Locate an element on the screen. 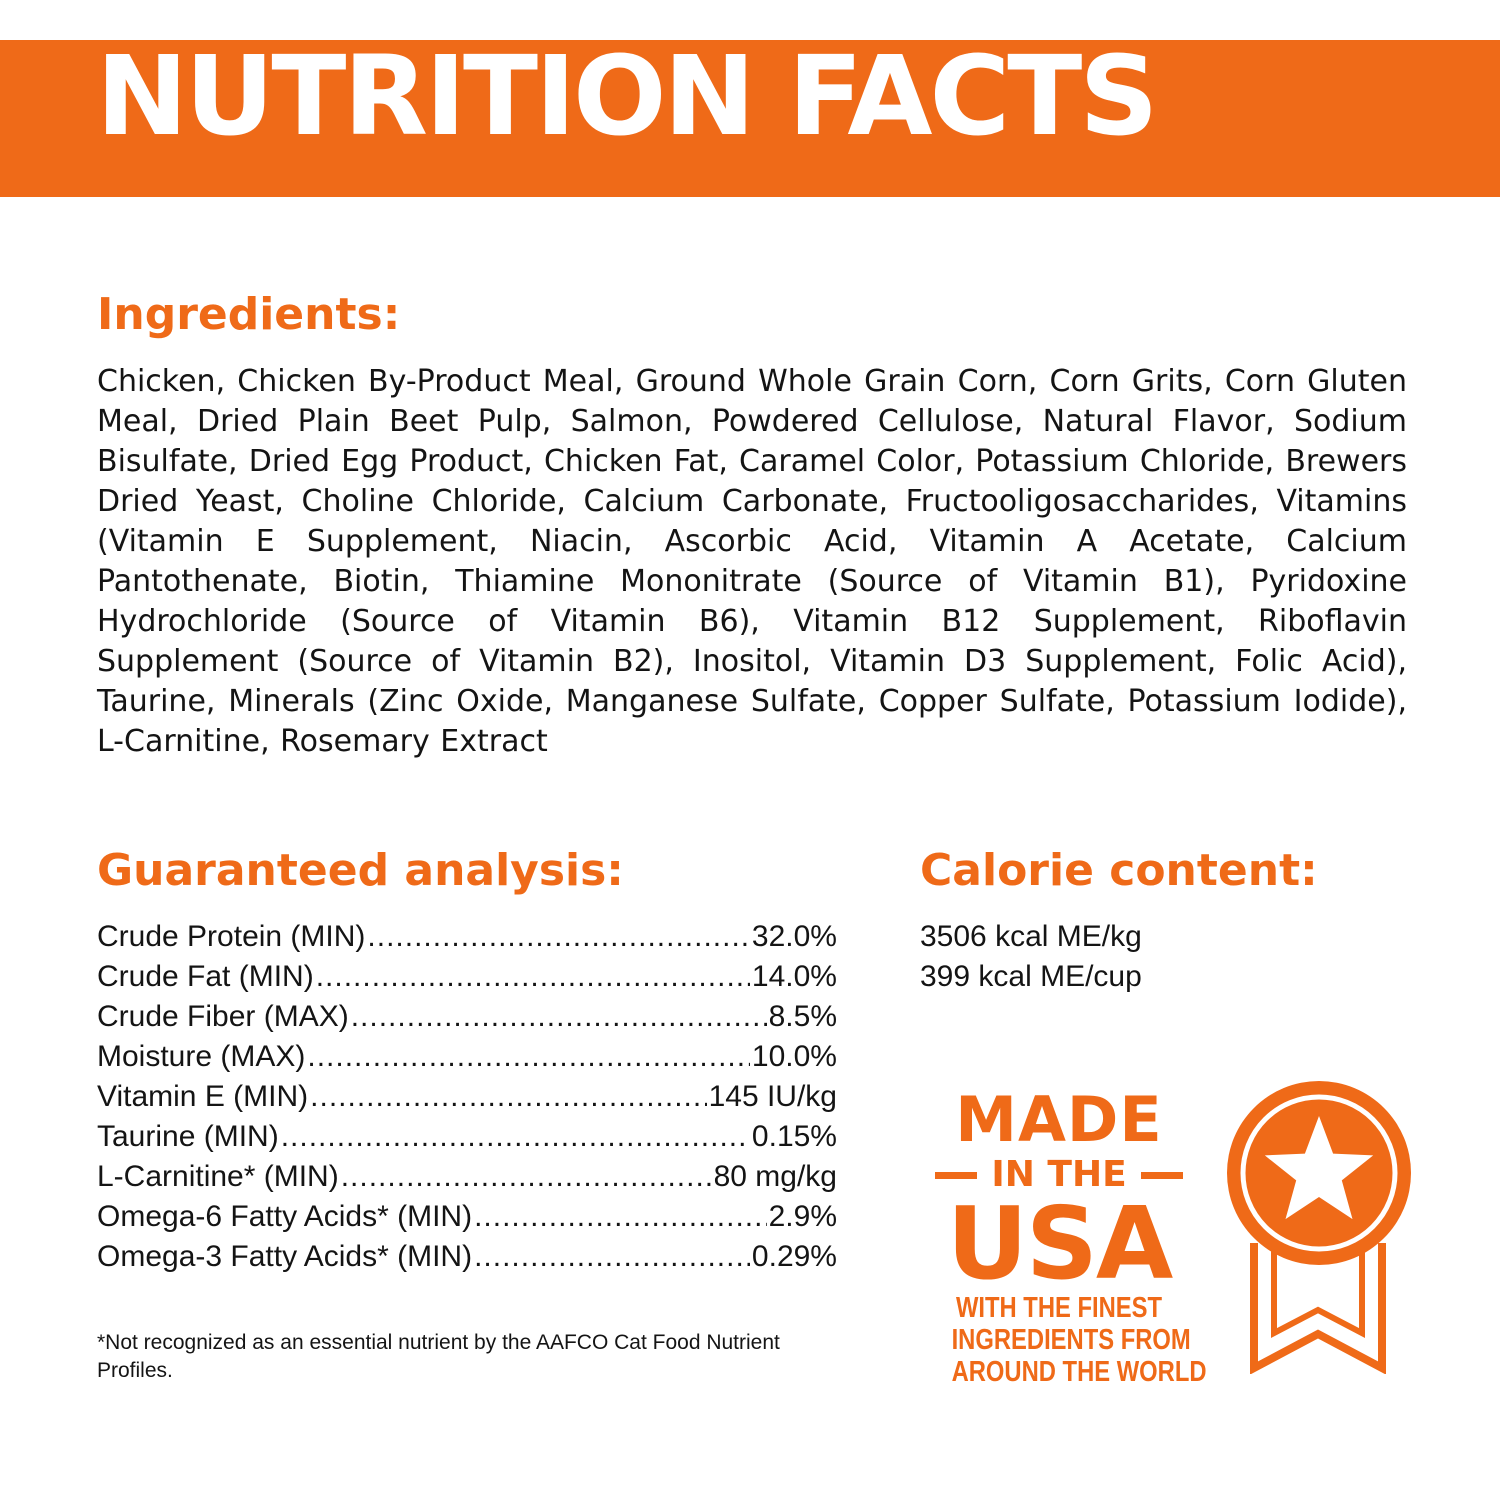 The width and height of the screenshot is (1500, 1500). analysis-row: Taurine (MIN) 0.15% is located at coordinates (467, 1137).